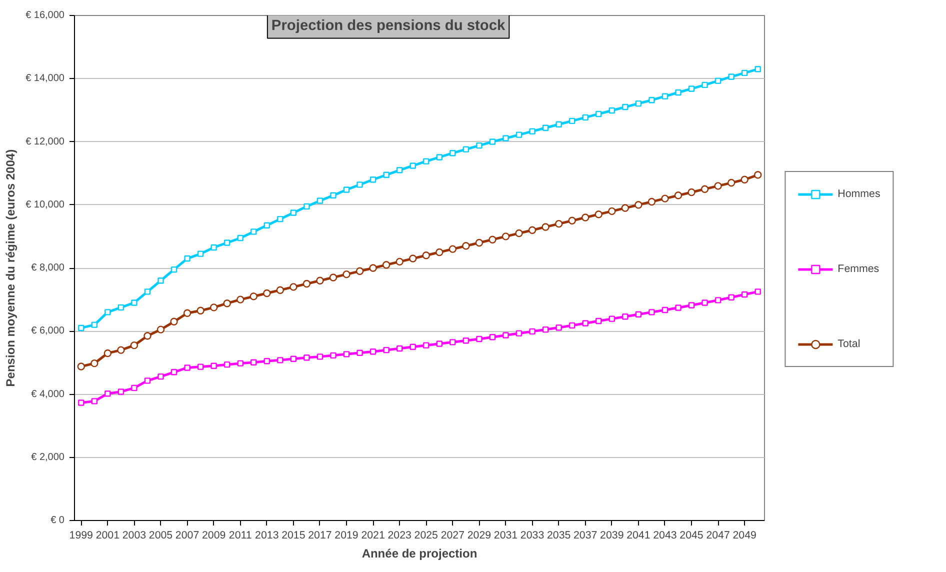 This screenshot has height=572, width=946. Describe the element at coordinates (506, 536) in the screenshot. I see `x-tick-label: 2031` at that location.